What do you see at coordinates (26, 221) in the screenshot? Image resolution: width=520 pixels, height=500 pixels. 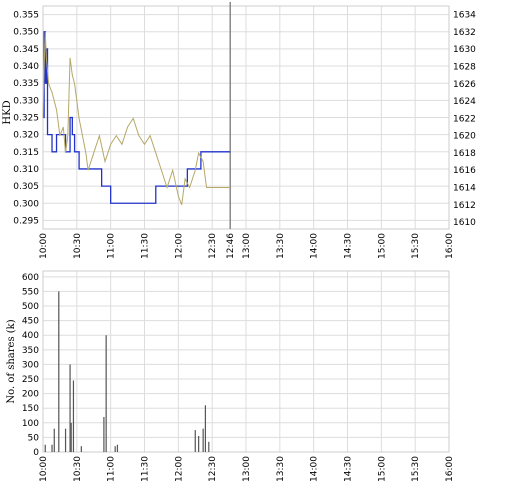 I see `y-tick-label: 0.295` at bounding box center [26, 221].